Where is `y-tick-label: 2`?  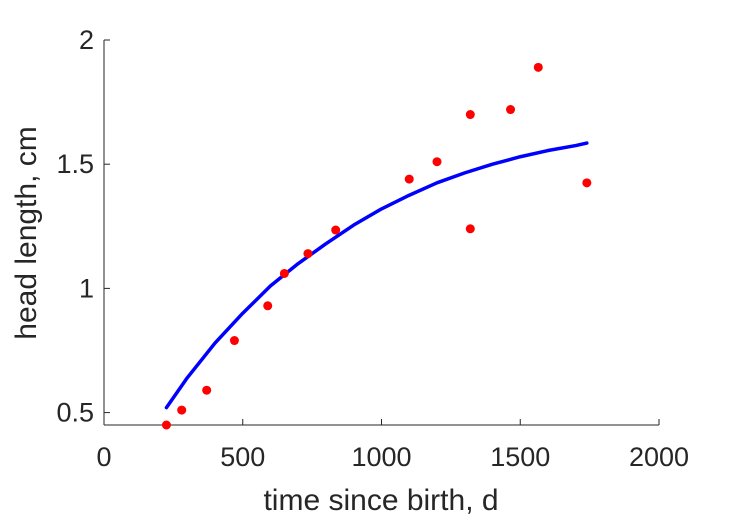
y-tick-label: 2 is located at coordinates (86, 40).